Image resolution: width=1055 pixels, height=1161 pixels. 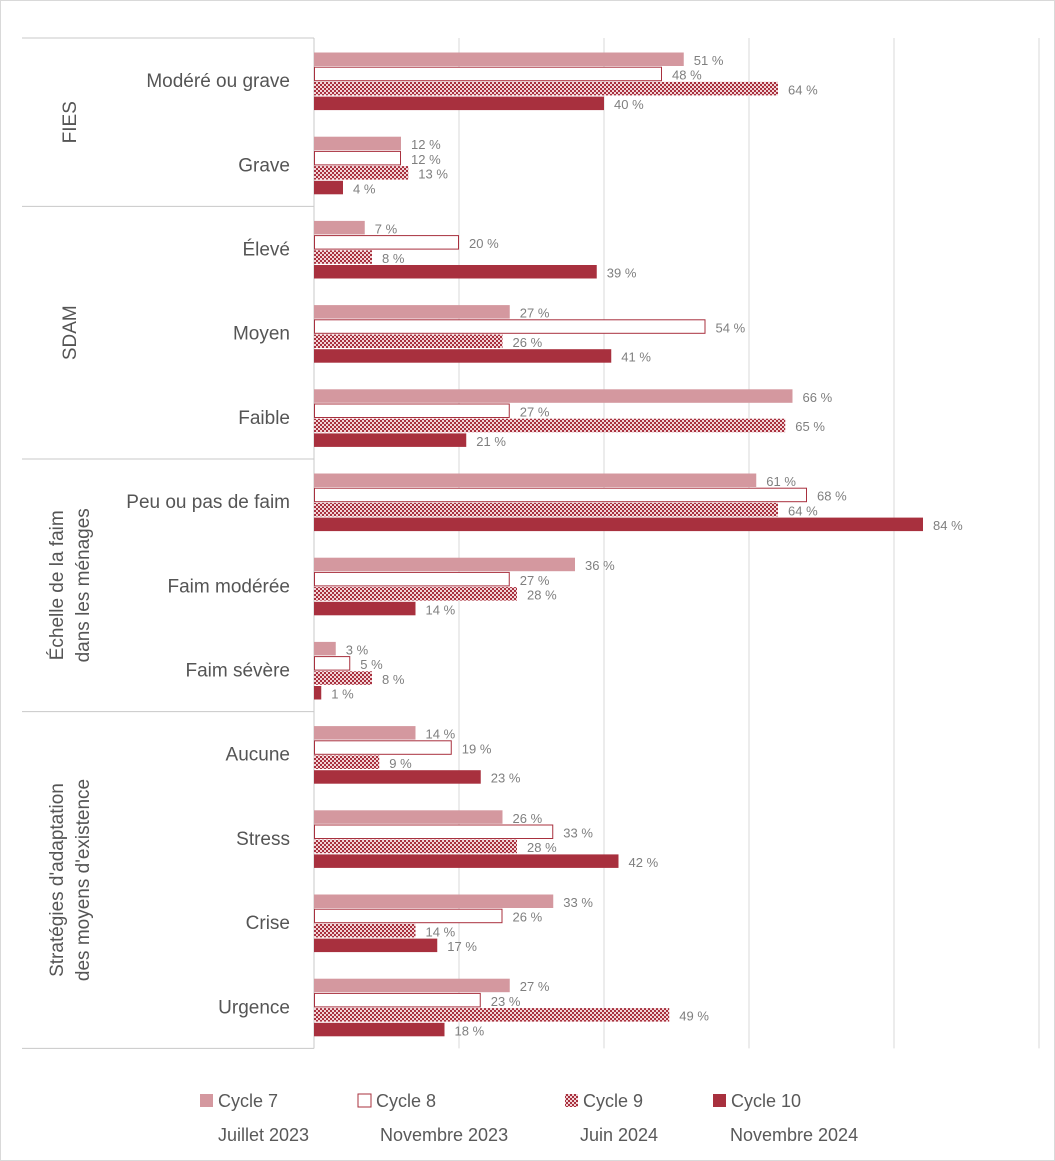 I want to click on group-label: Échelle de la faim, so click(x=57, y=585).